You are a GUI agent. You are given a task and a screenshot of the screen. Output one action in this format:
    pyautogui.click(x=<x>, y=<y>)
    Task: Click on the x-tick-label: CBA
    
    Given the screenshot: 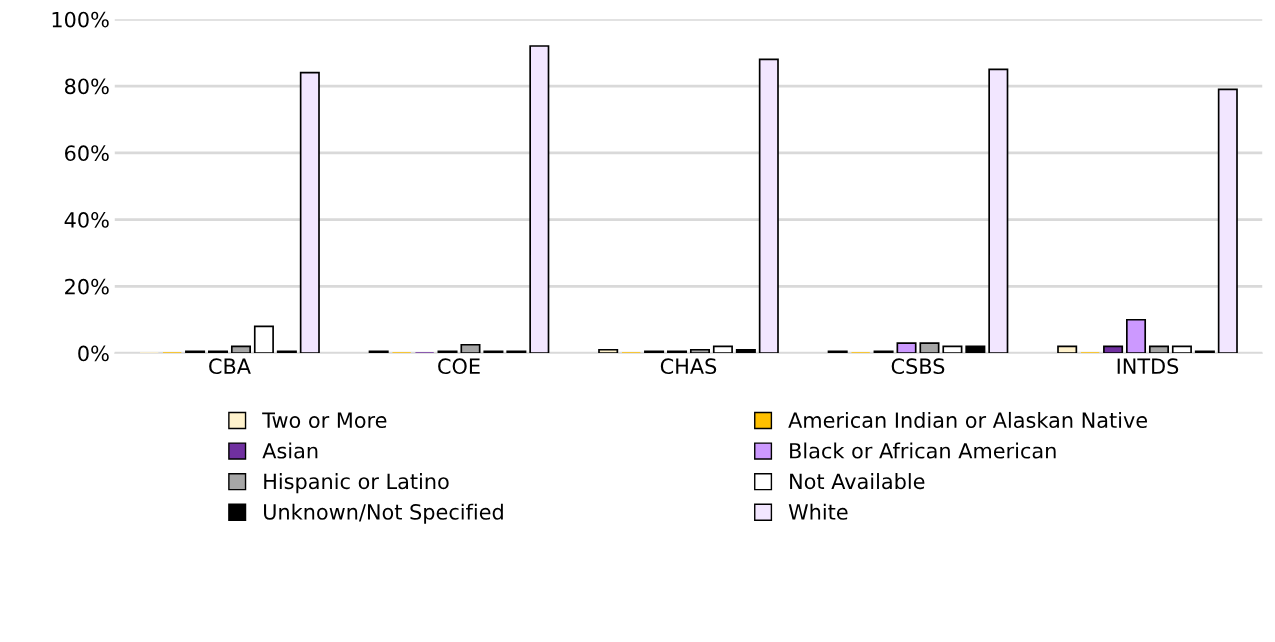 What is the action you would take?
    pyautogui.click(x=230, y=366)
    